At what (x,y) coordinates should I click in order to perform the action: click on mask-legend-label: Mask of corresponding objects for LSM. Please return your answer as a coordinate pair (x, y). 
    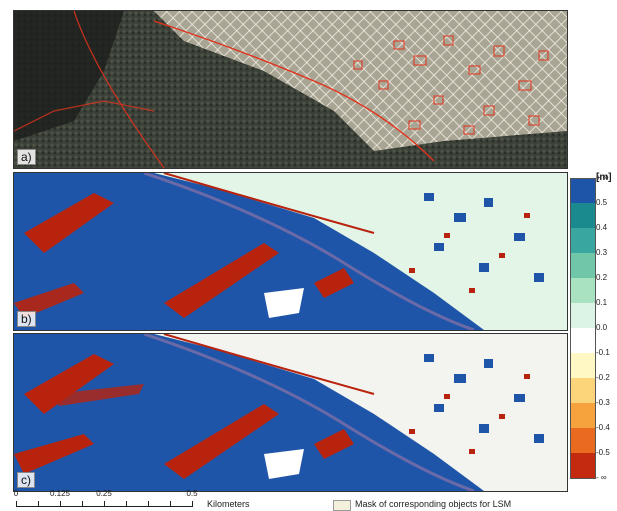
    Looking at the image, I should click on (433, 504).